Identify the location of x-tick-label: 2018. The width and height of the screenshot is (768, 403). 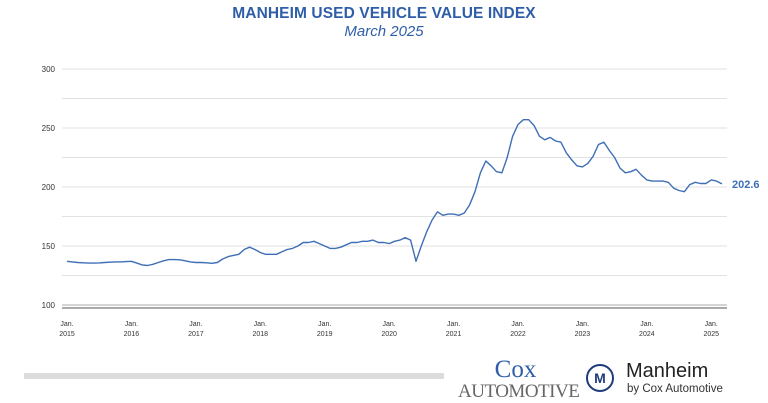
(260, 334).